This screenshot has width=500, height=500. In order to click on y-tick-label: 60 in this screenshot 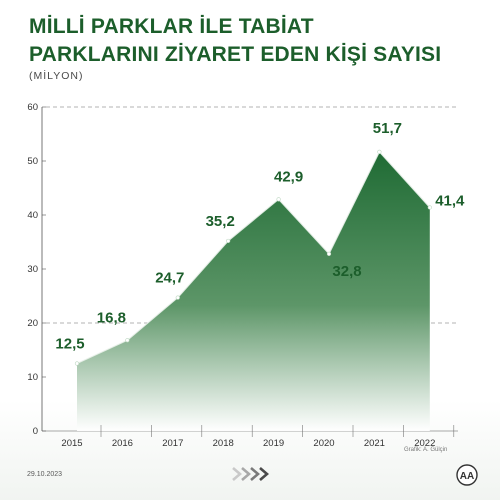, I will do `click(32, 107)`.